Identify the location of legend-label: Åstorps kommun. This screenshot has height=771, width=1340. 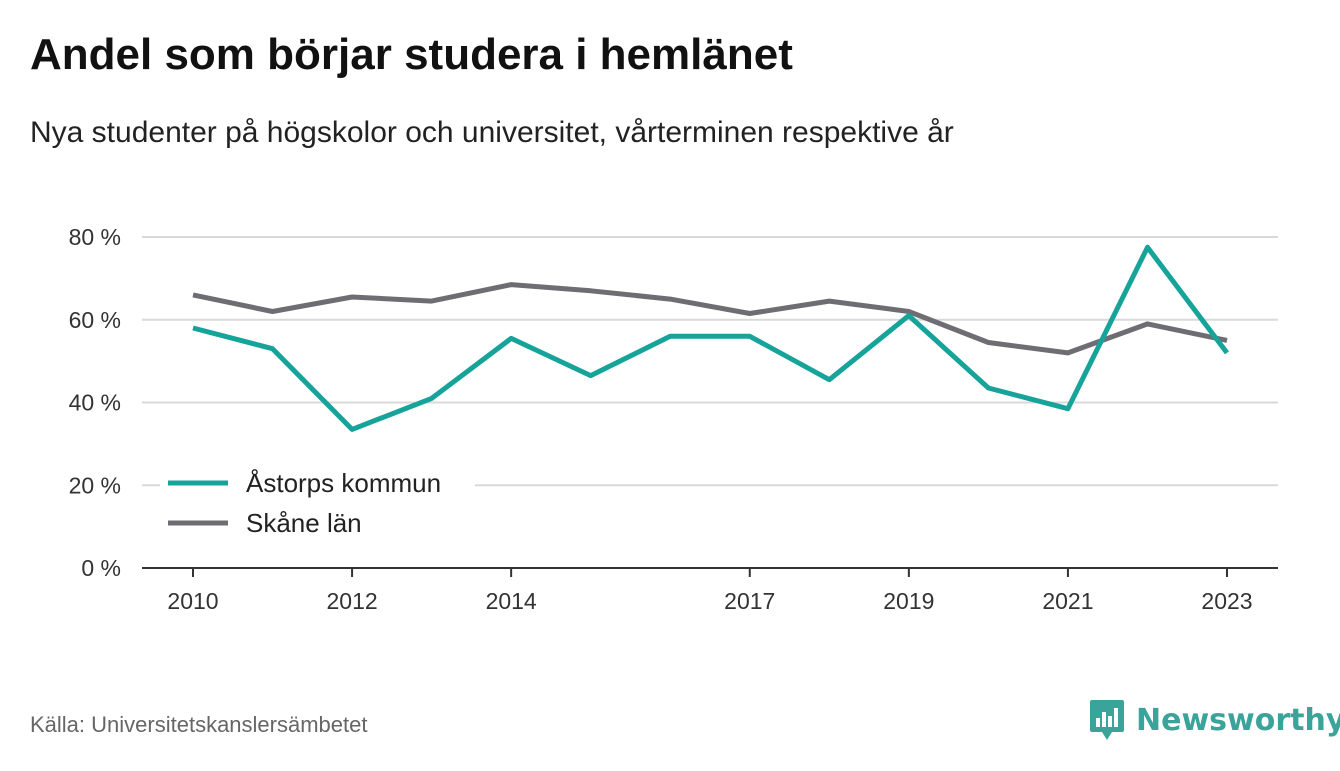
(343, 483).